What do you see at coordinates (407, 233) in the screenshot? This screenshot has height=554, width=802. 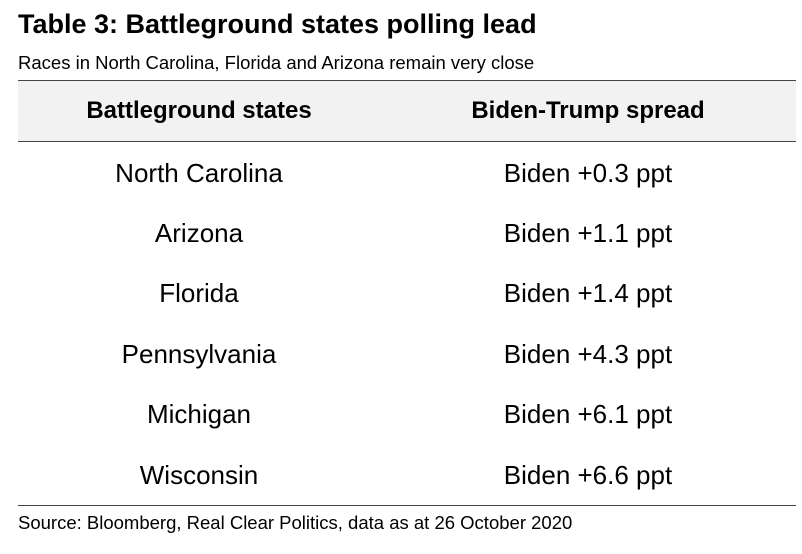 I see `table-row: Arizona Biden +1.1 ppt` at bounding box center [407, 233].